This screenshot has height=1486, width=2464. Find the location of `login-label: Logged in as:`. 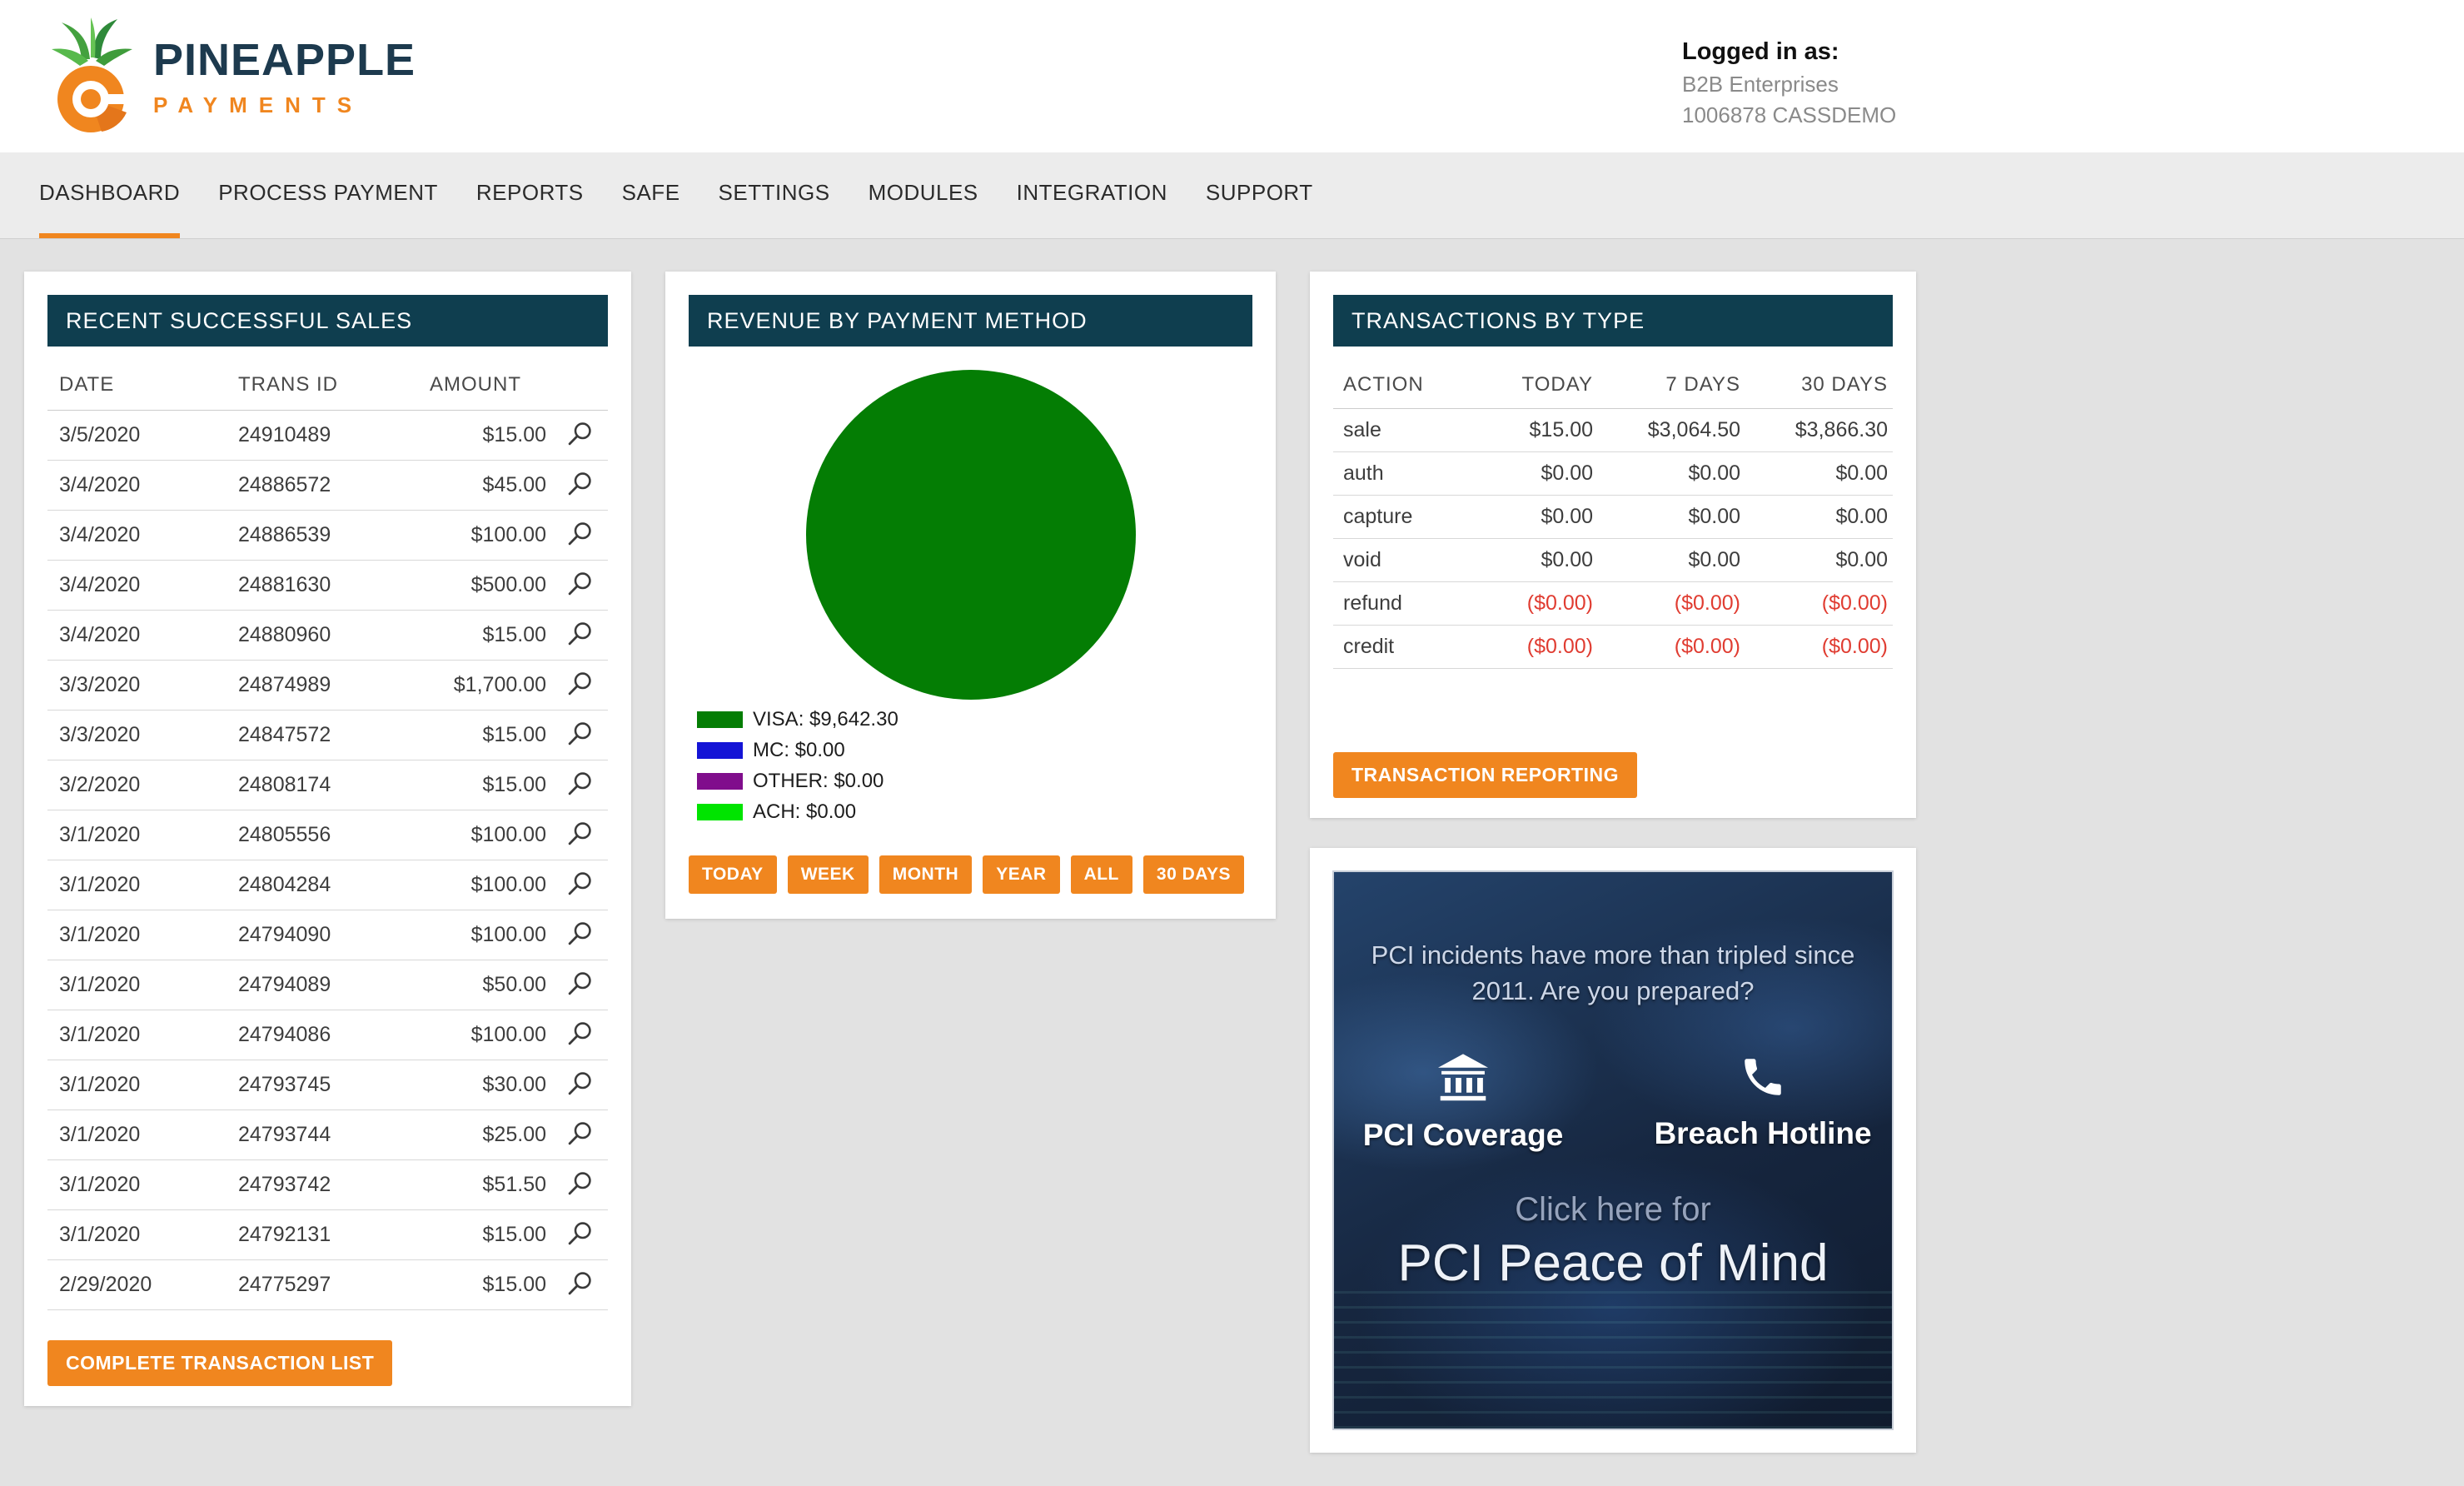

login-label: Logged in as: is located at coordinates (1760, 51).